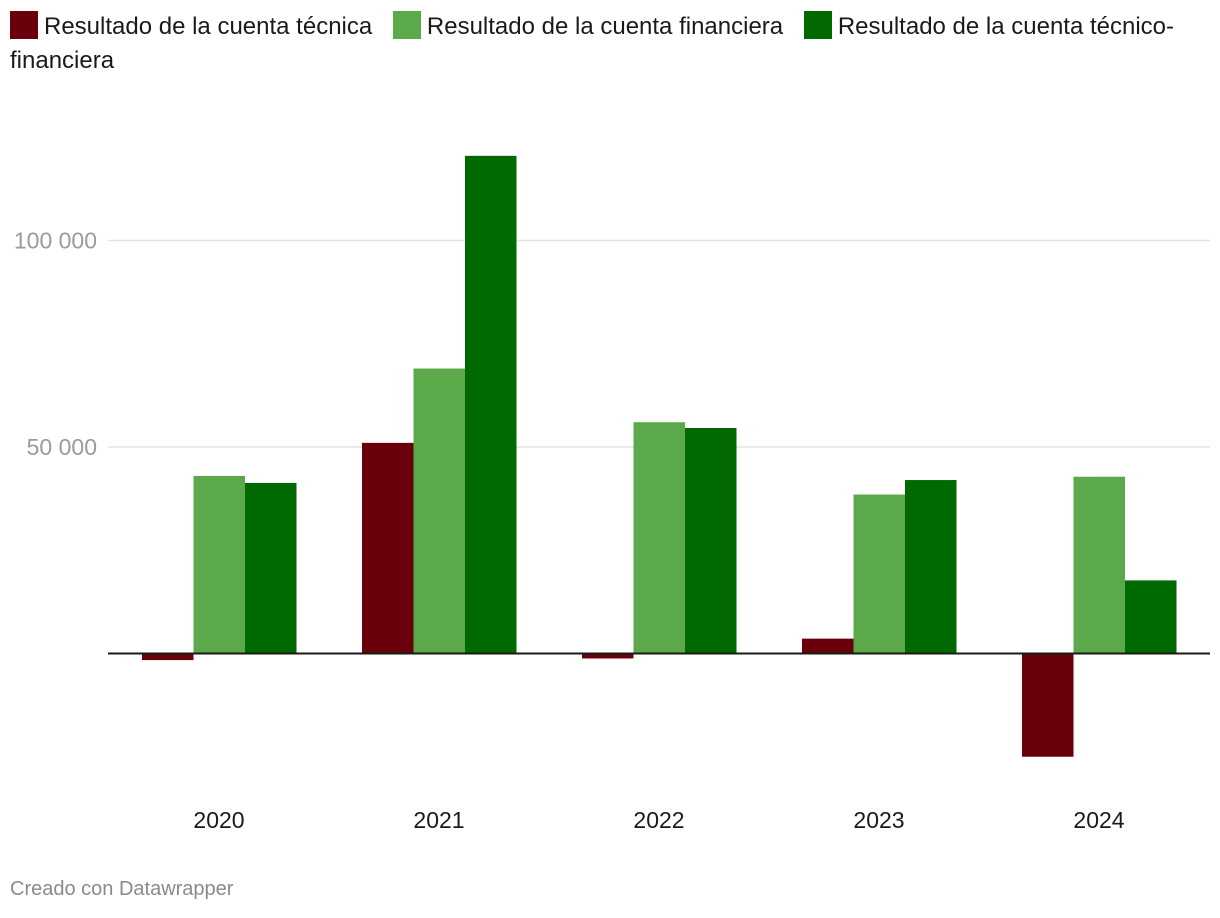  What do you see at coordinates (878, 820) in the screenshot?
I see `x-tick-label-2023: 2023` at bounding box center [878, 820].